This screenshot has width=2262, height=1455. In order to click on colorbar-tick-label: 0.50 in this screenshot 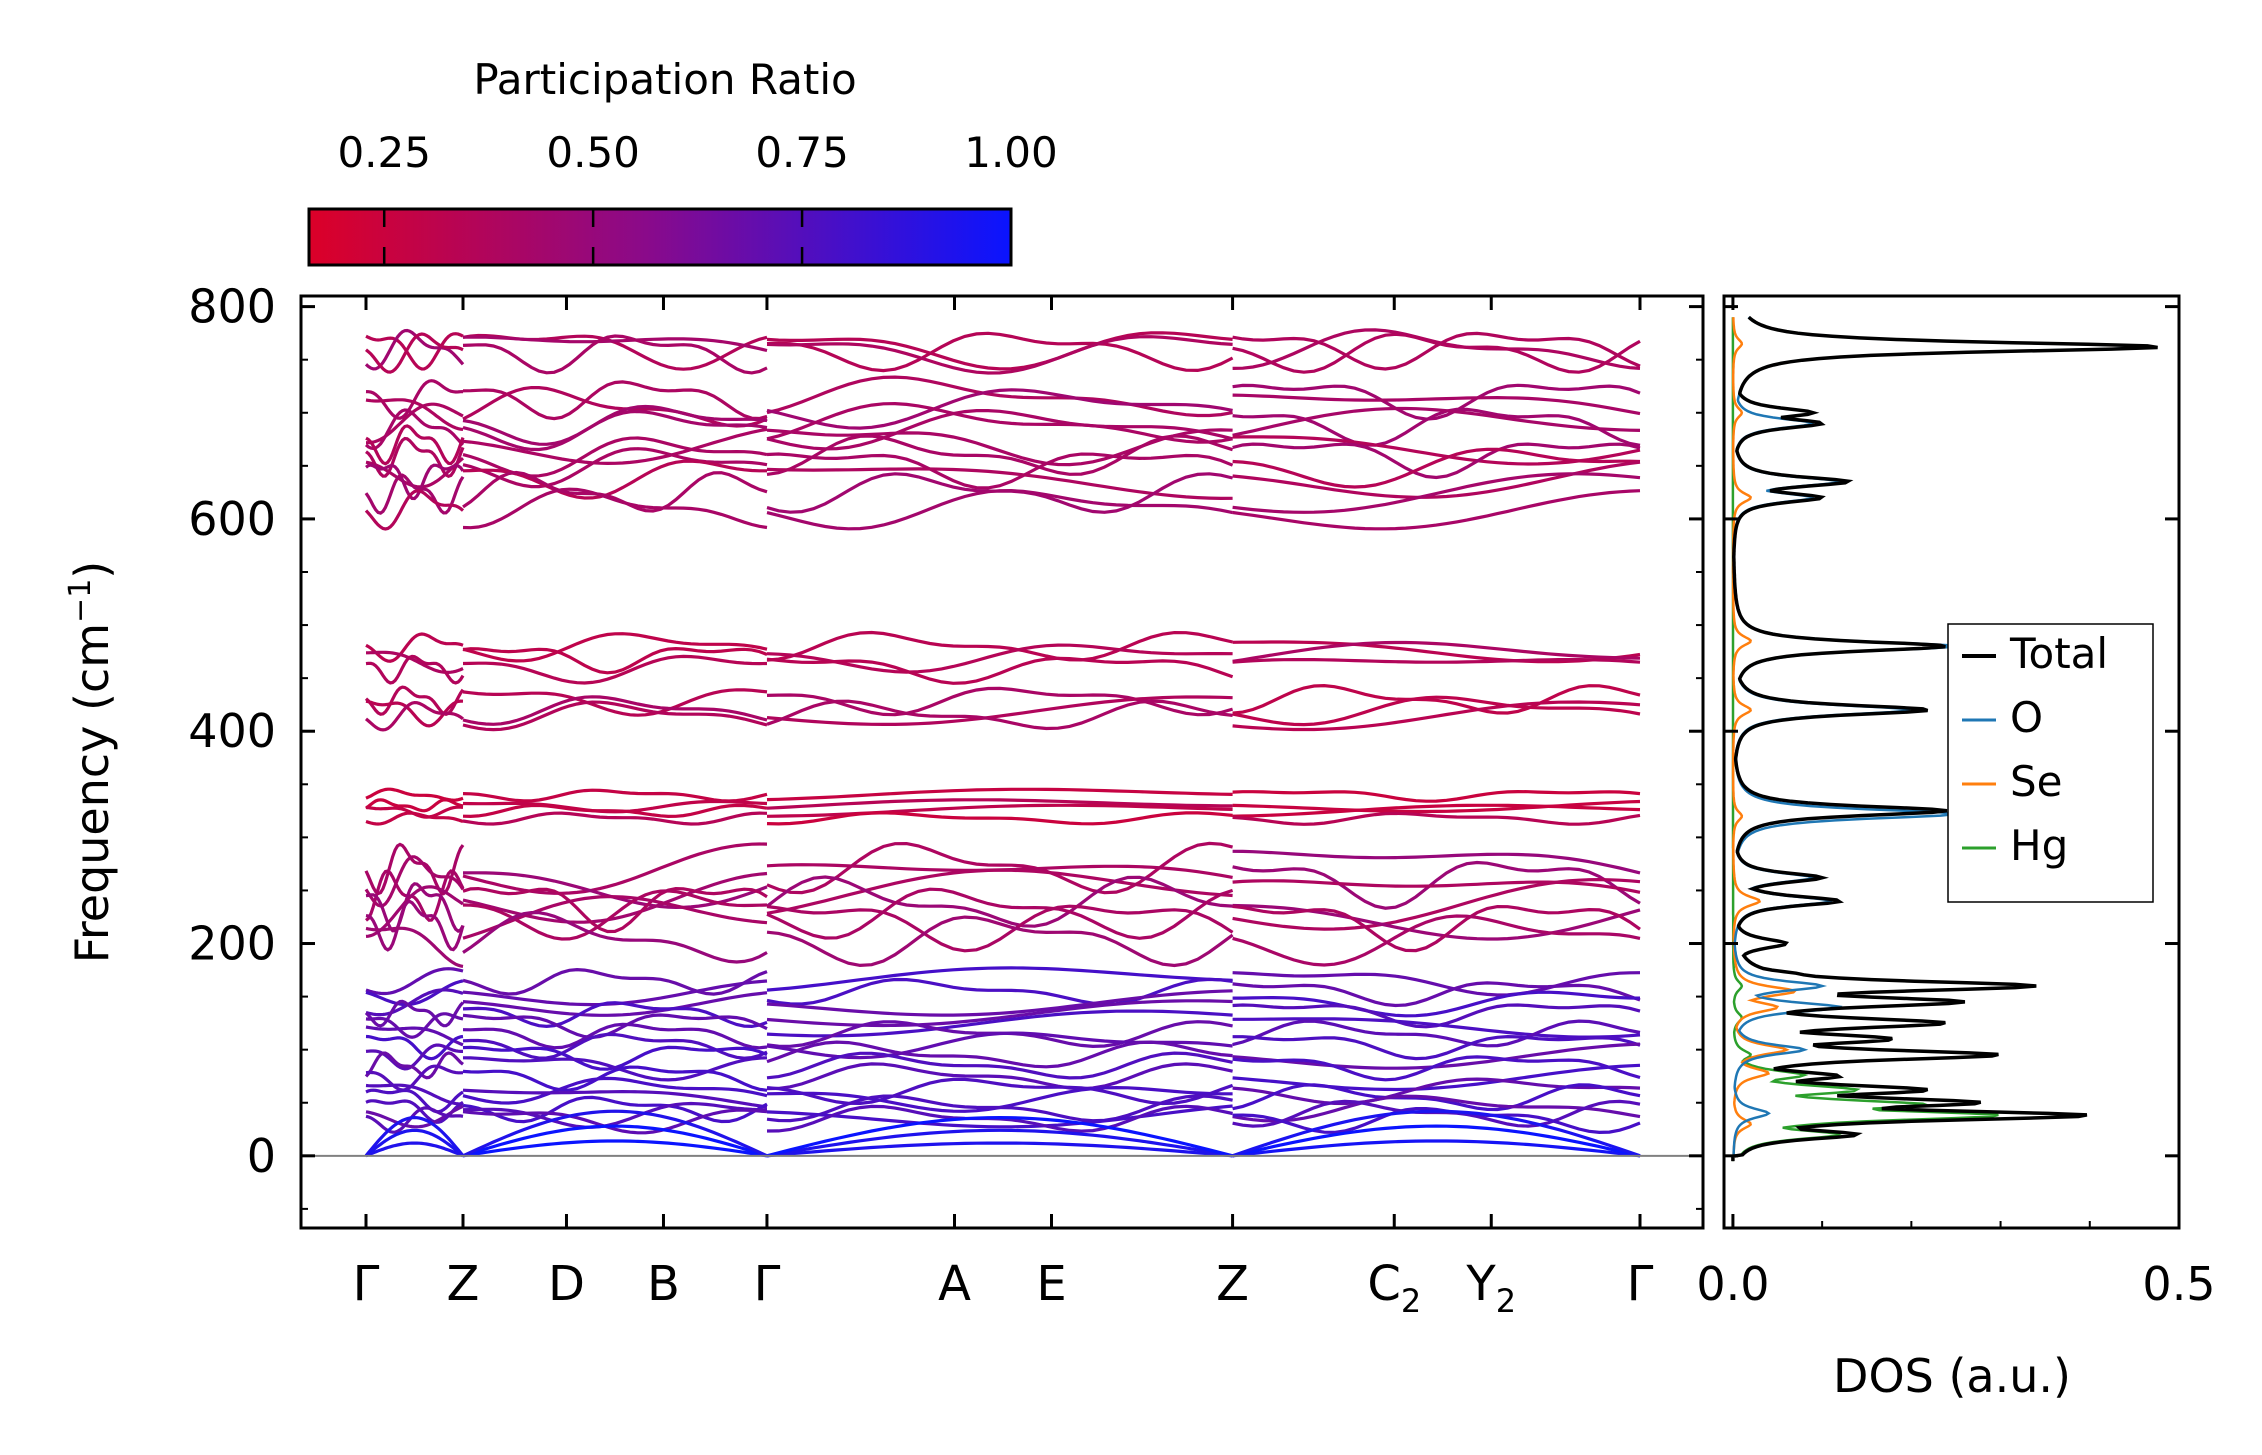, I will do `click(593, 152)`.